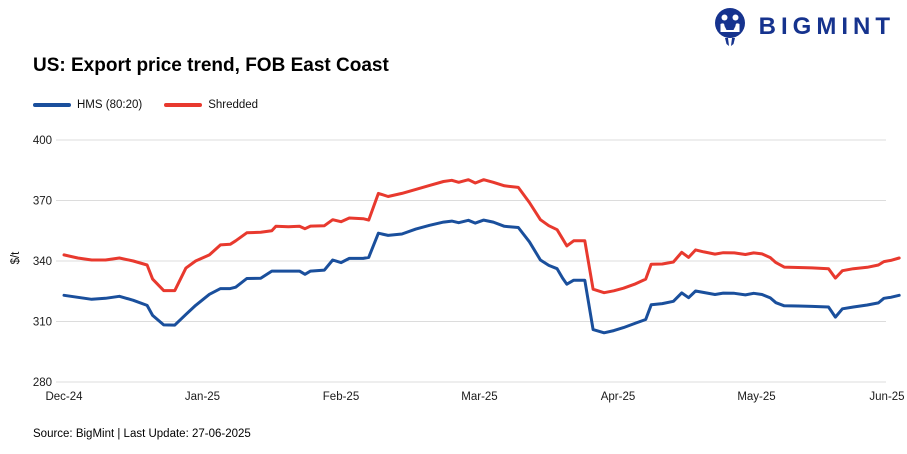  I want to click on x-tick-label-Feb-25: Feb-25, so click(341, 397).